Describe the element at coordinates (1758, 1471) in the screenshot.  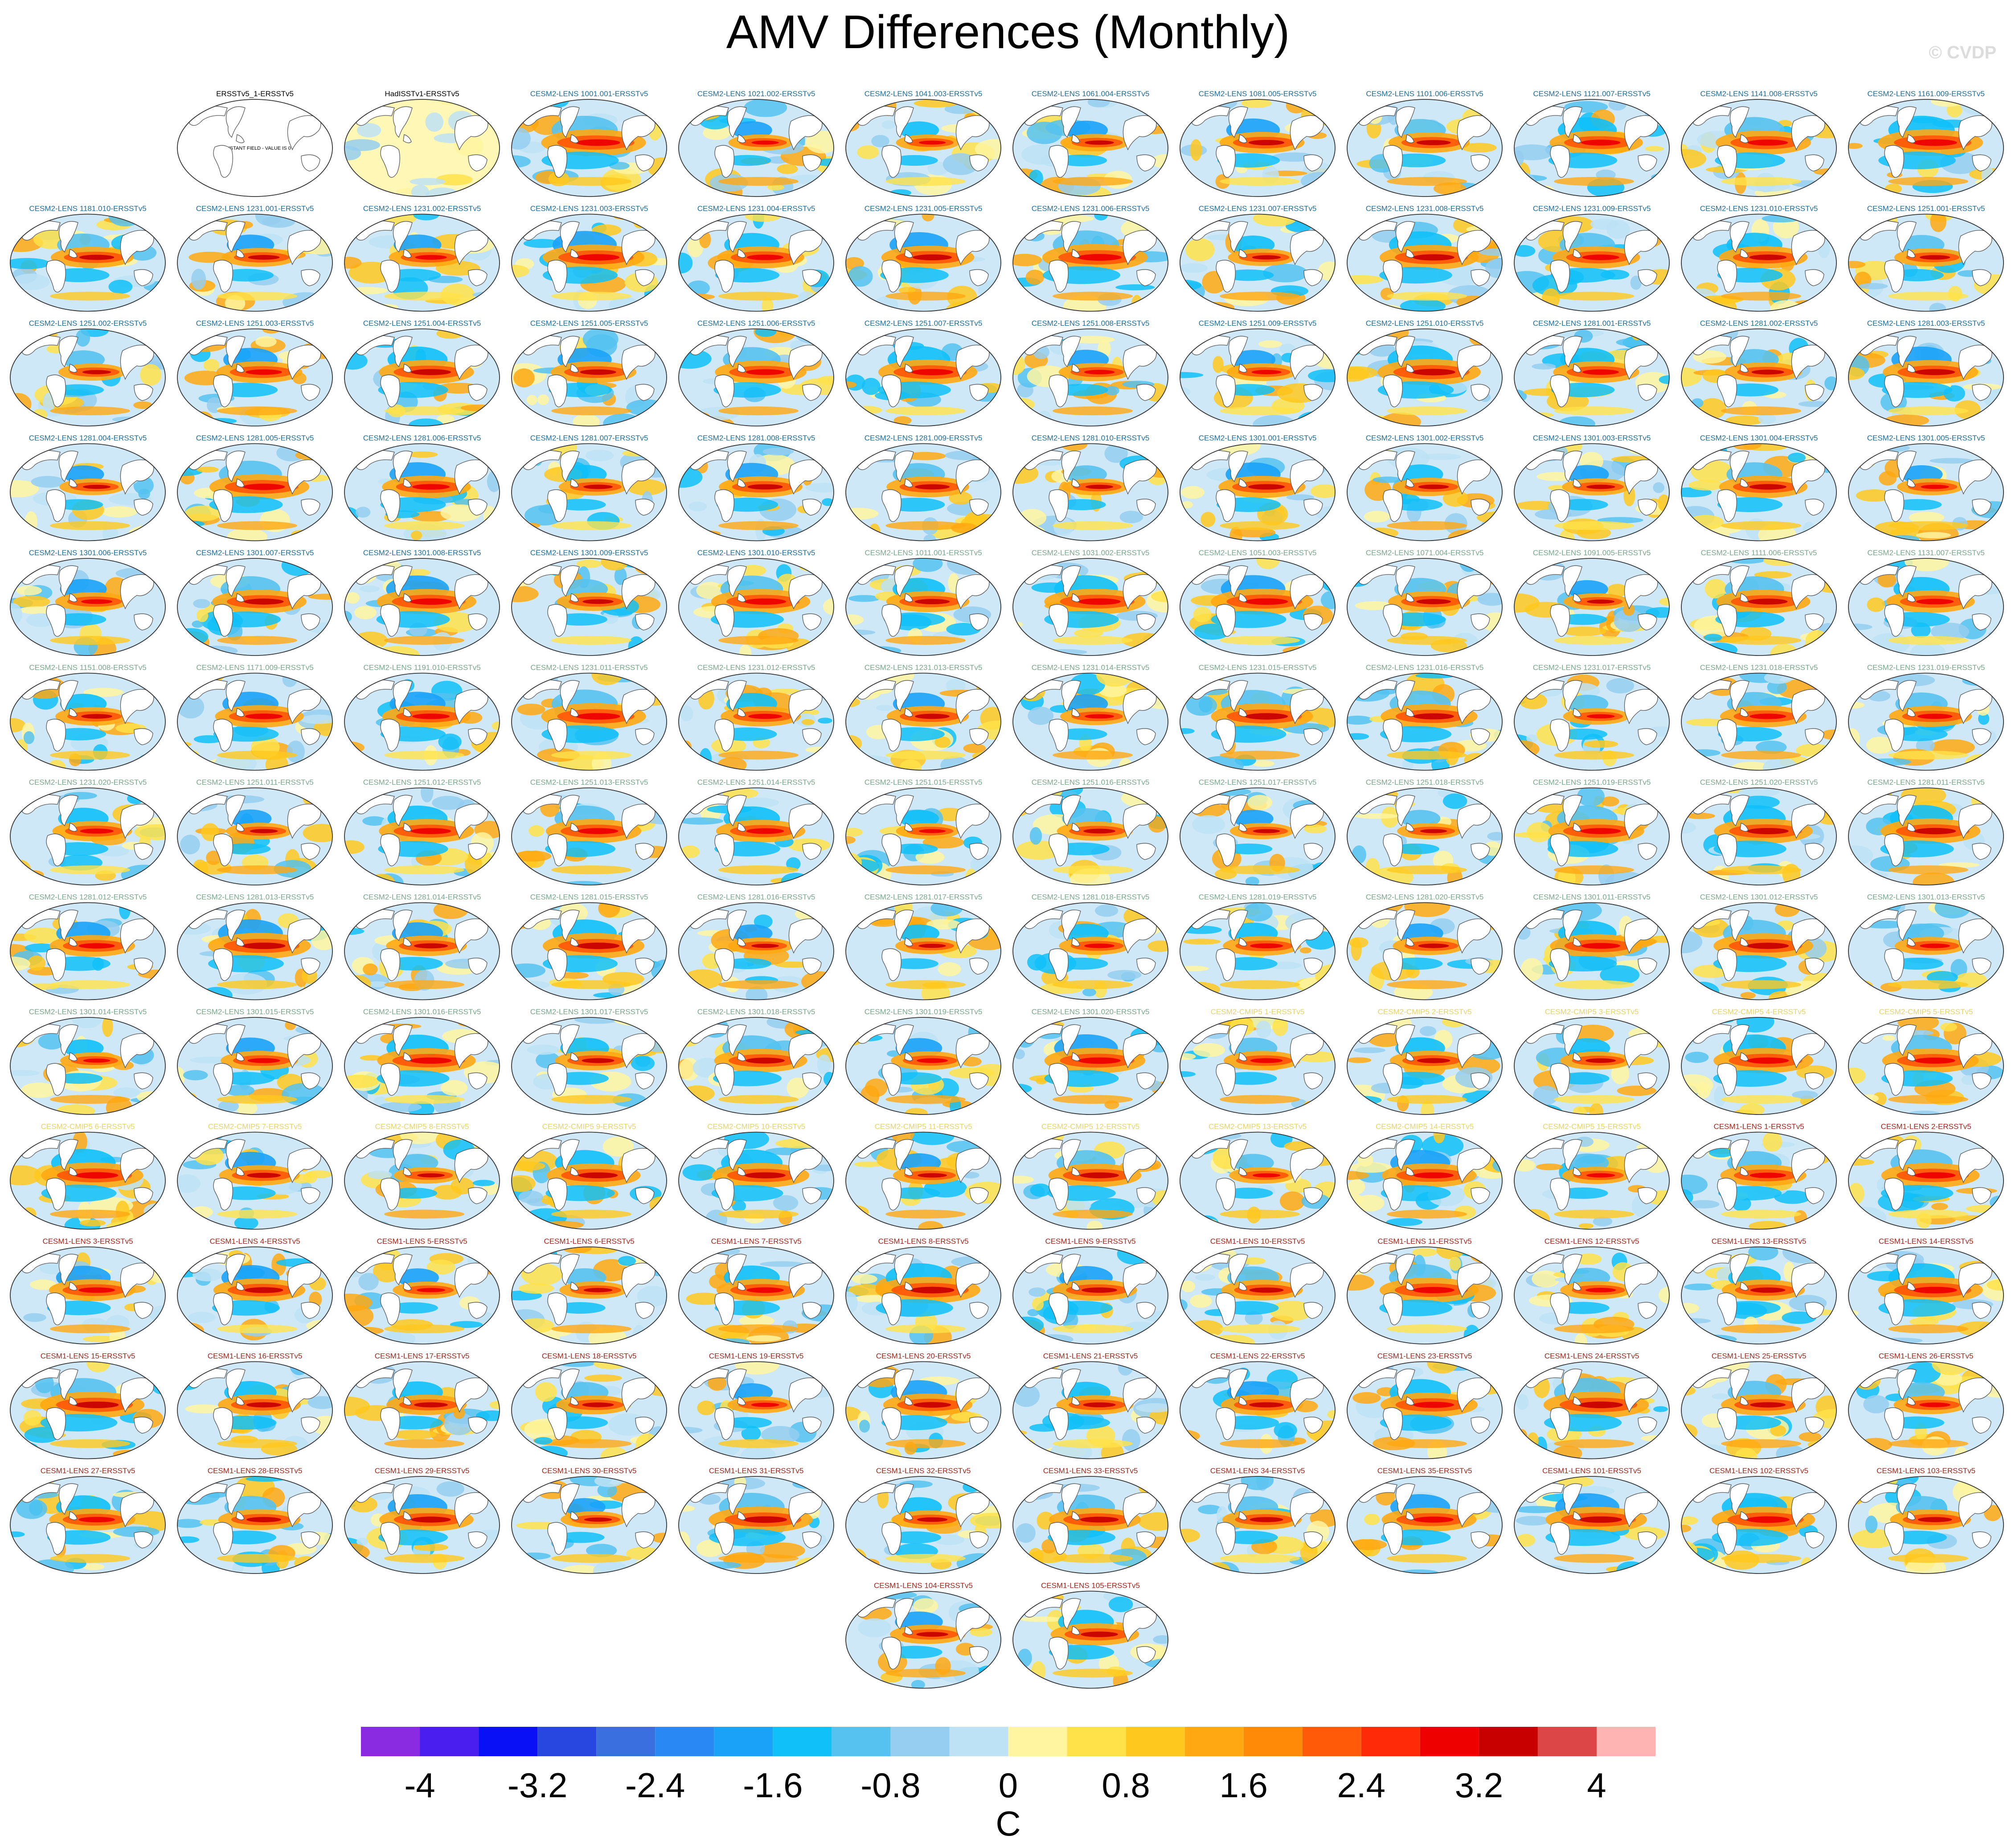
I see `panel-title: CESM1-LENS 102-ERSSTv5` at that location.